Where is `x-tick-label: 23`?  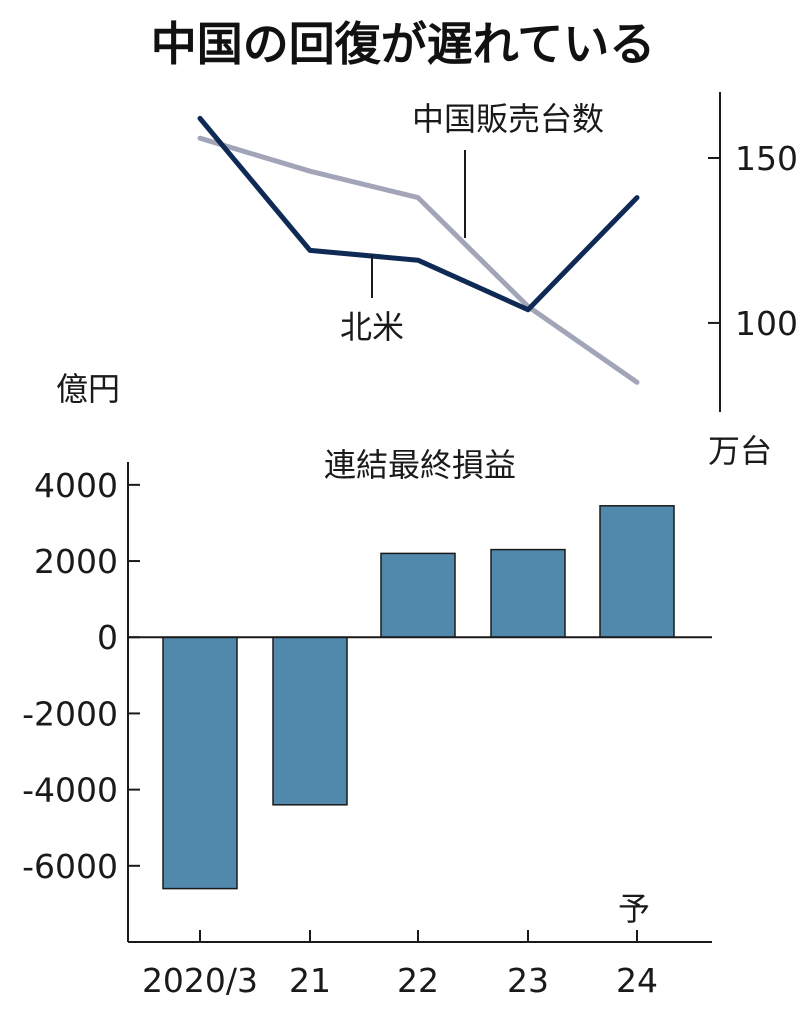 x-tick-label: 23 is located at coordinates (528, 980).